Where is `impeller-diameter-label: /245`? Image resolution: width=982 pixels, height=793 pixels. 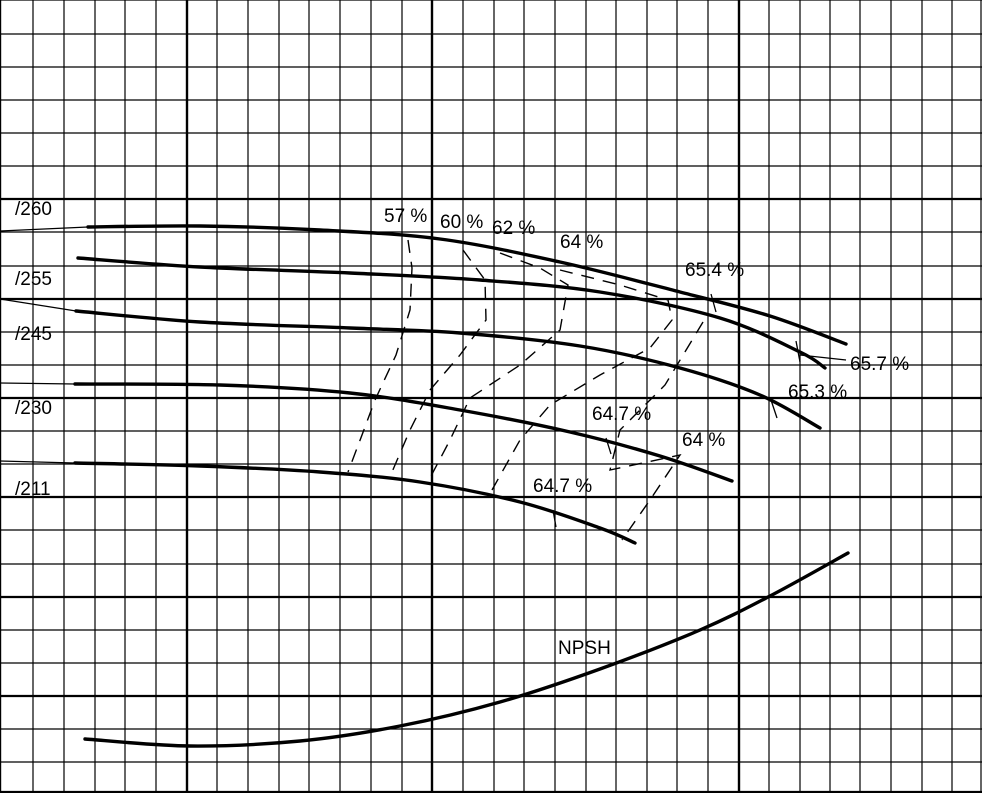
impeller-diameter-label: /245 is located at coordinates (33, 334).